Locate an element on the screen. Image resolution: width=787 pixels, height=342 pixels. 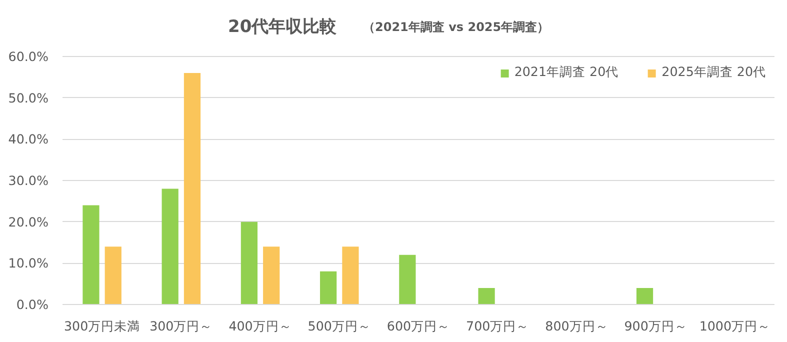
x-tick-label: 1000万円～ is located at coordinates (735, 326).